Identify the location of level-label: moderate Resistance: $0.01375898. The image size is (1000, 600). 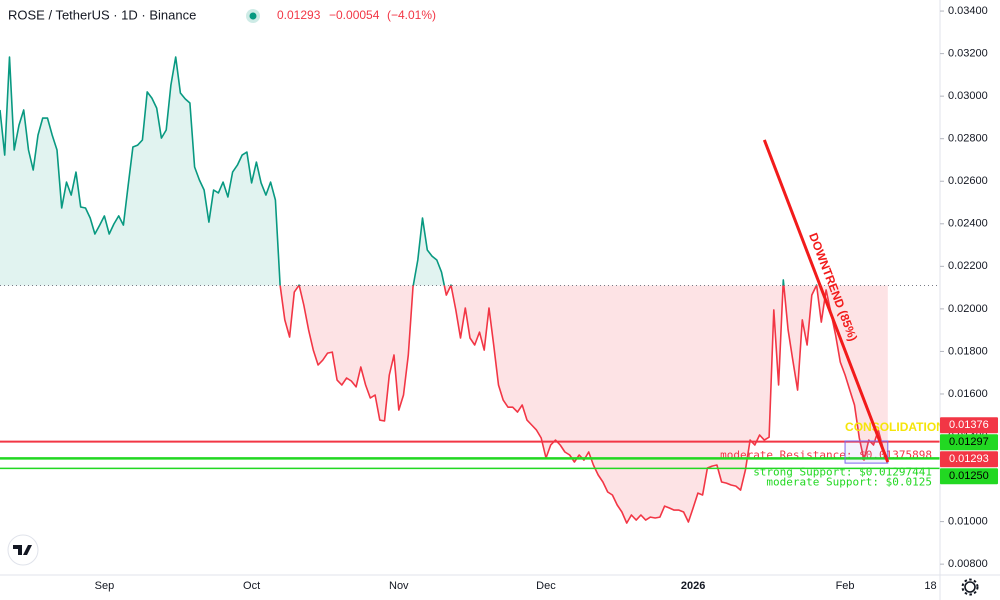
(826, 455).